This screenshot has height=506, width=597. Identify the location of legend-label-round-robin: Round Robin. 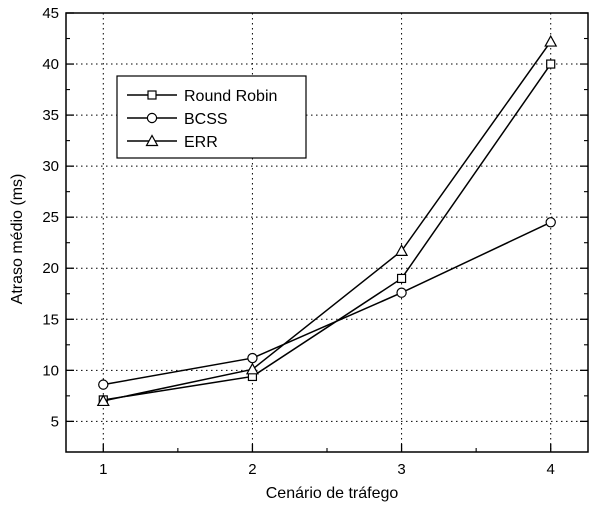
(230, 96).